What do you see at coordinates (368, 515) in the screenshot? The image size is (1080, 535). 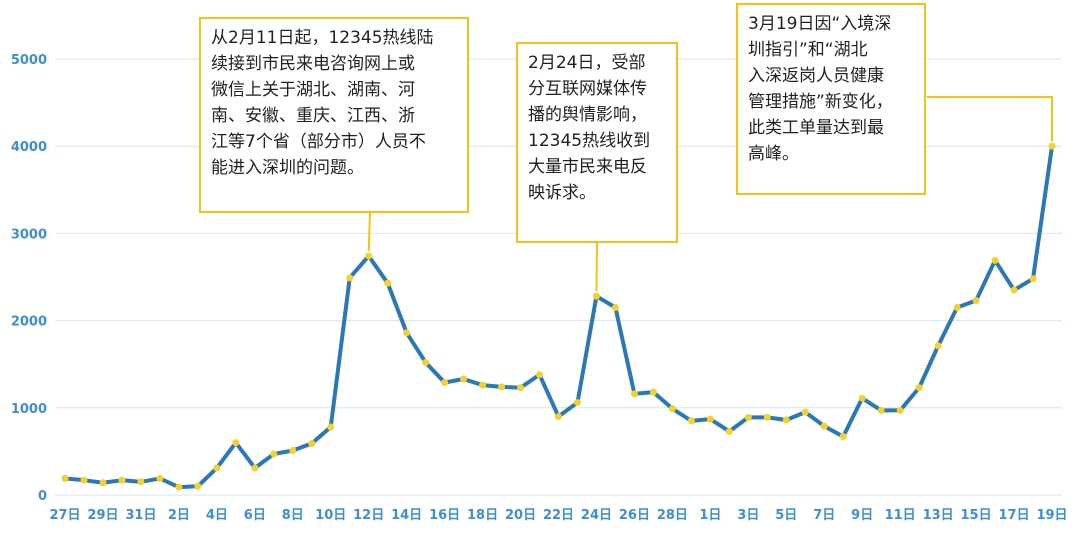 I see `x-tick-label: 12日` at bounding box center [368, 515].